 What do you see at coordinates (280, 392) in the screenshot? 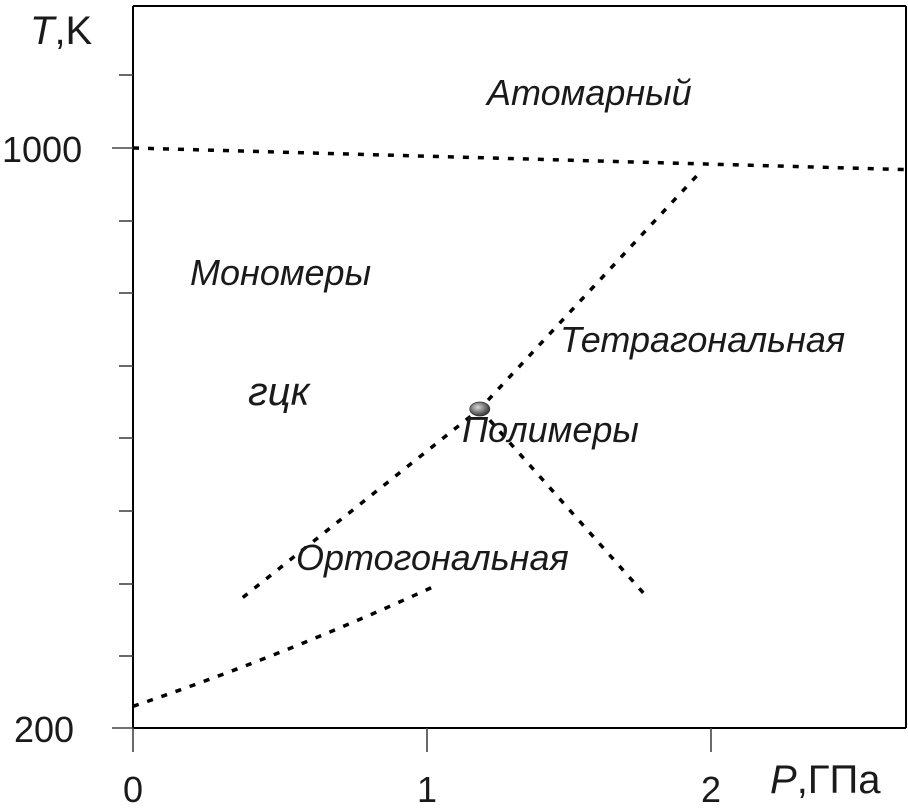
I see `region-label-fcc: гцк` at bounding box center [280, 392].